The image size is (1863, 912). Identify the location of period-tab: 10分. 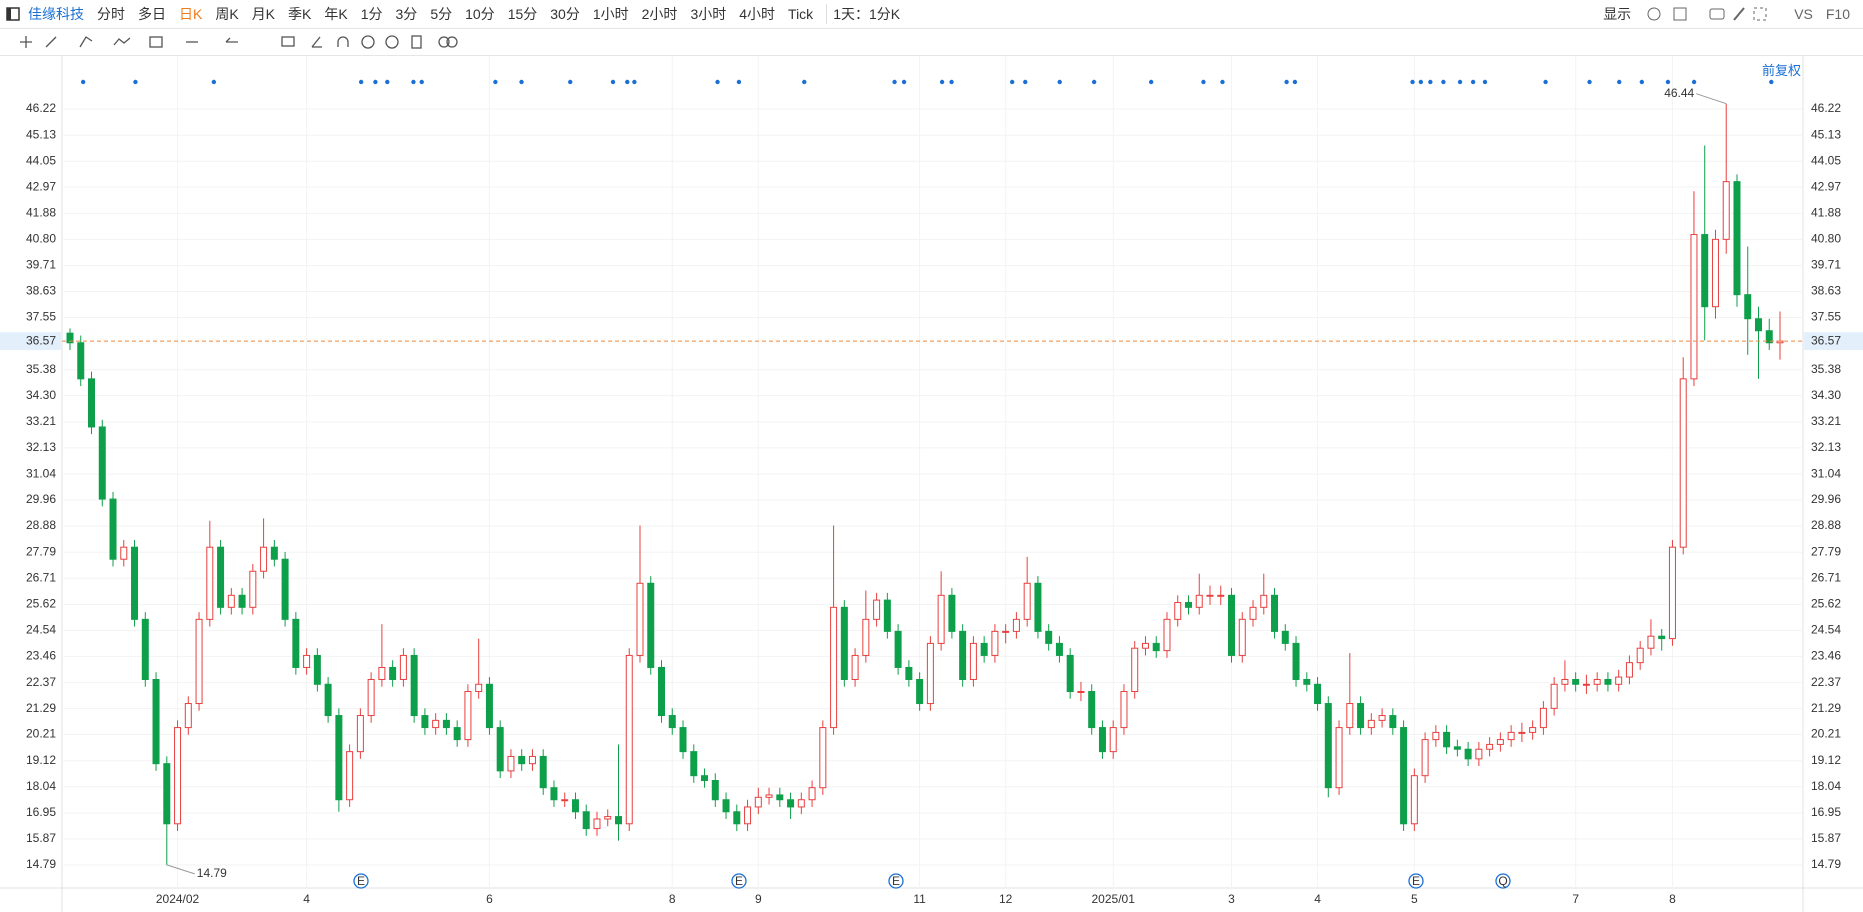
(480, 14).